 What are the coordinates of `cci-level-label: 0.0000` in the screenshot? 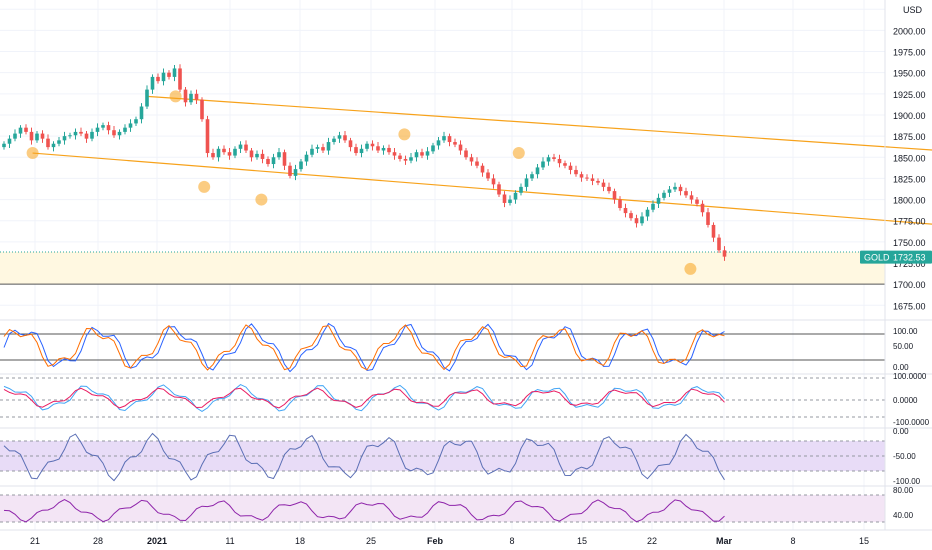 It's located at (905, 400).